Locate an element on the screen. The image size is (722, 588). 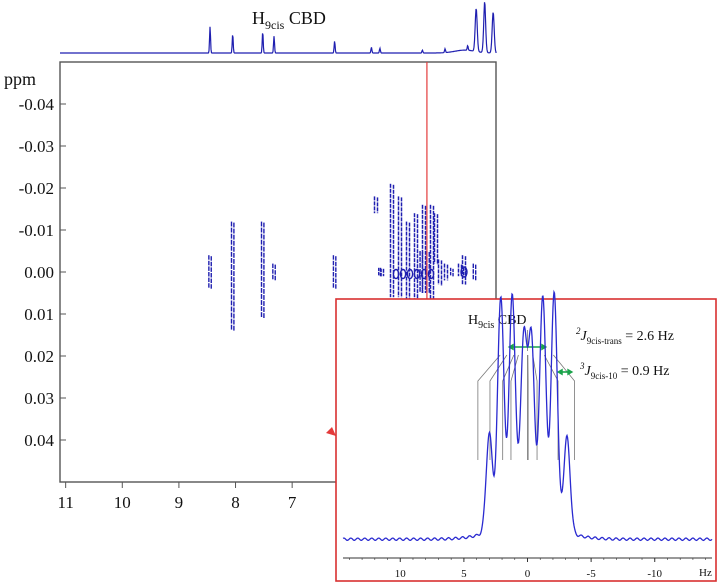
y-tick-label: -0.03 is located at coordinates (36, 146).